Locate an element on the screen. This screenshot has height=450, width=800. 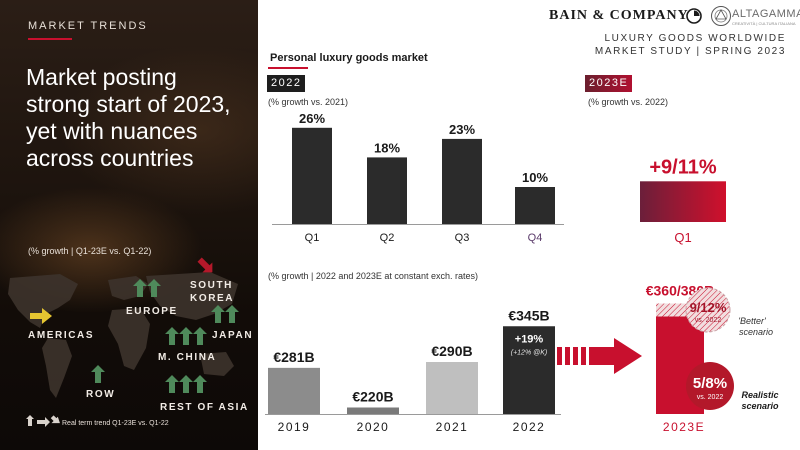
tick-label-2019: 2019 is located at coordinates (294, 427).